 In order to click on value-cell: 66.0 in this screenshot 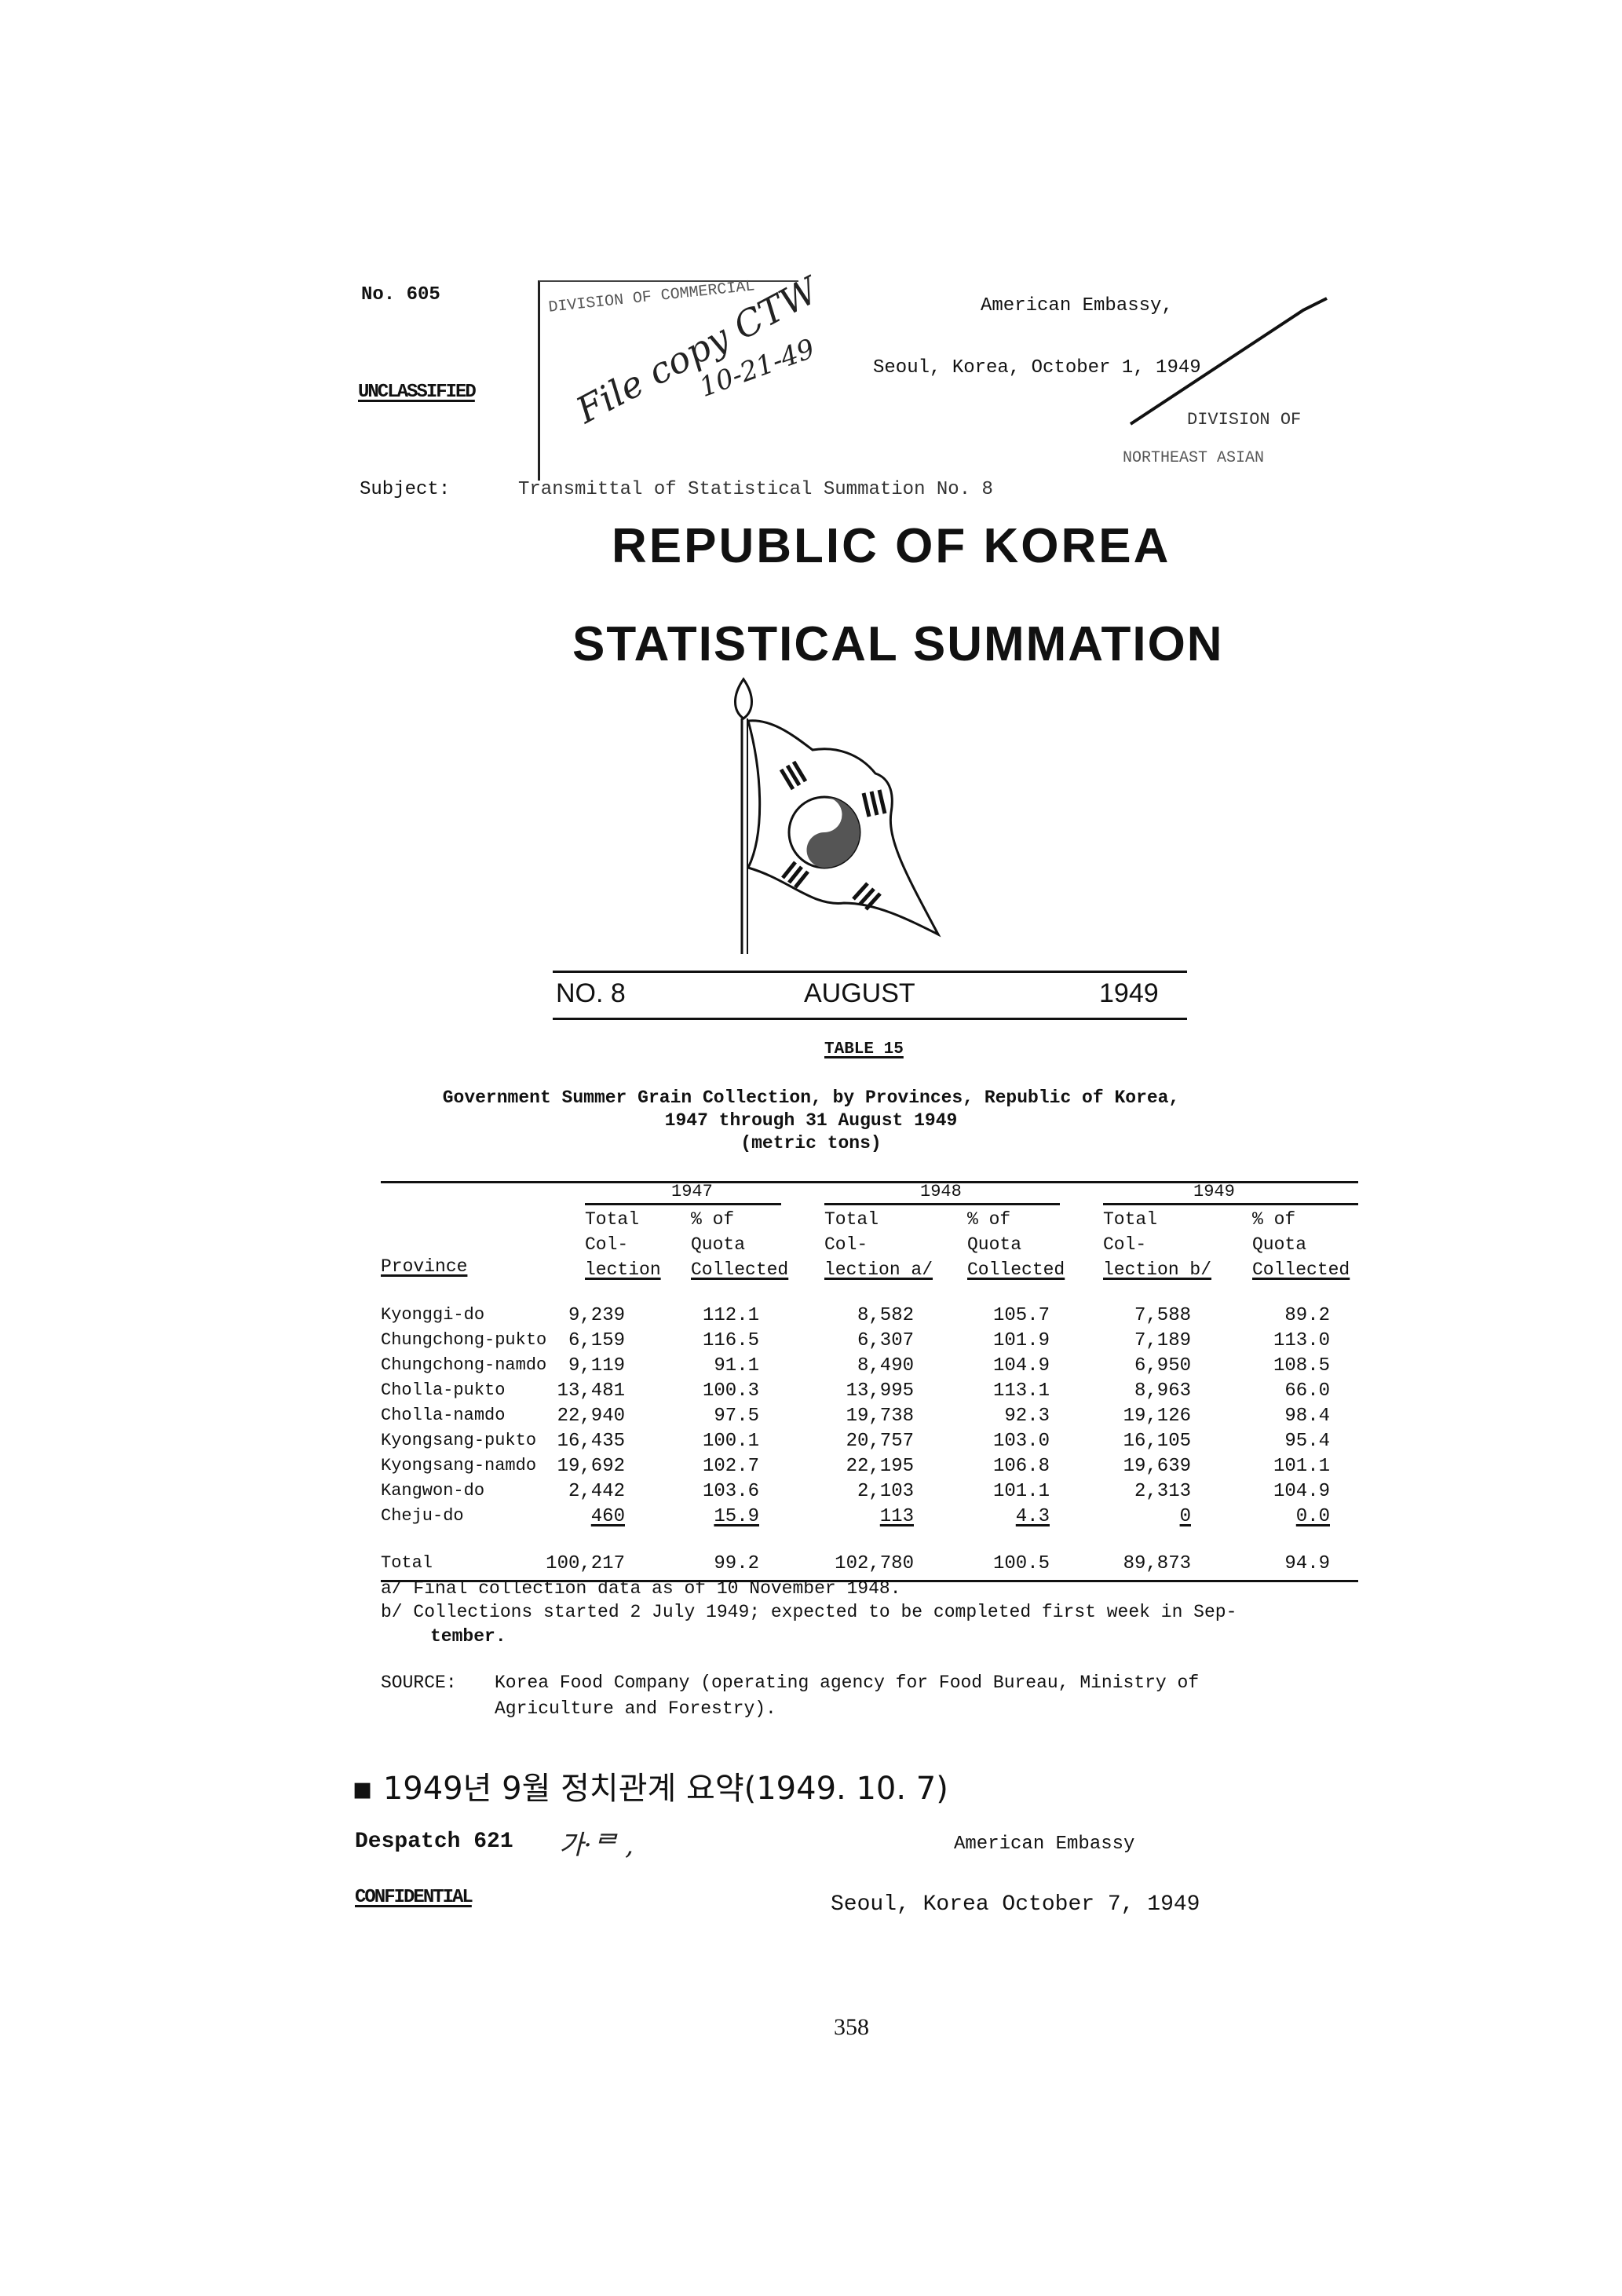, I will do `click(1307, 1391)`.